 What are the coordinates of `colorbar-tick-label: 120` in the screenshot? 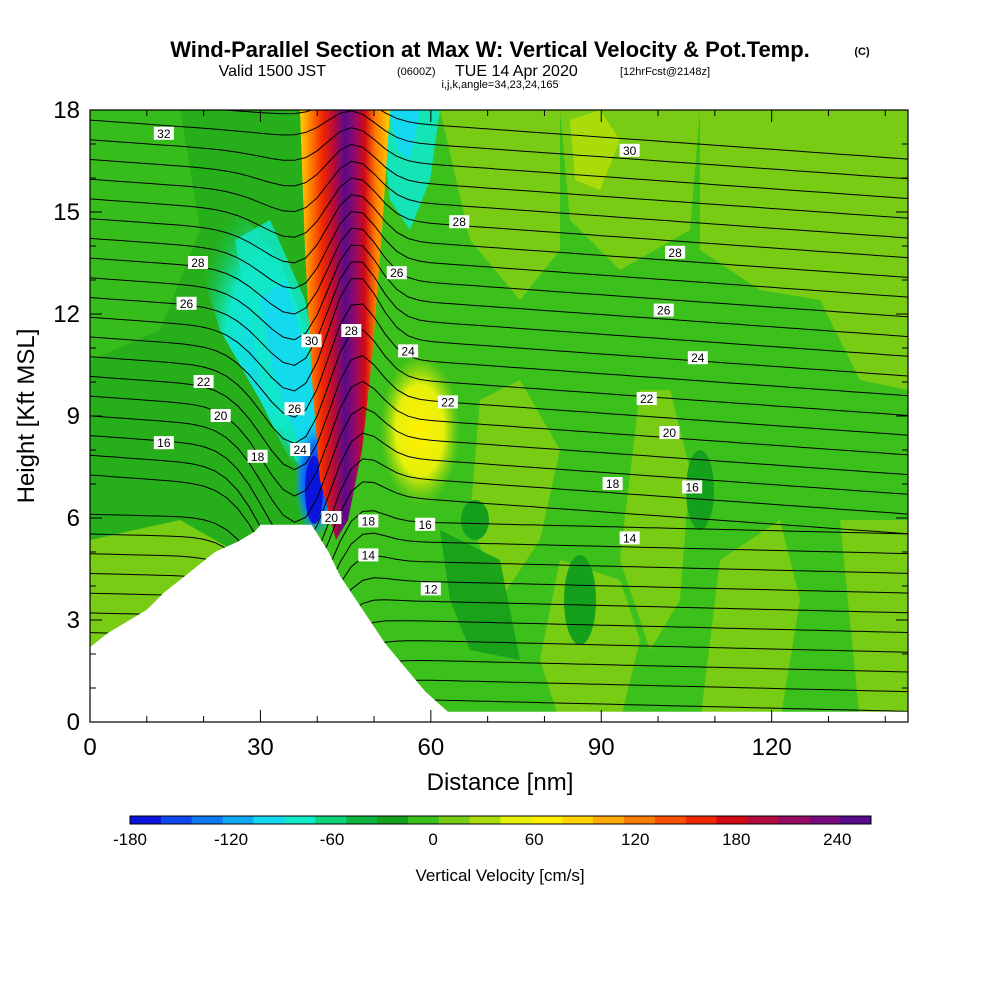 It's located at (635, 839).